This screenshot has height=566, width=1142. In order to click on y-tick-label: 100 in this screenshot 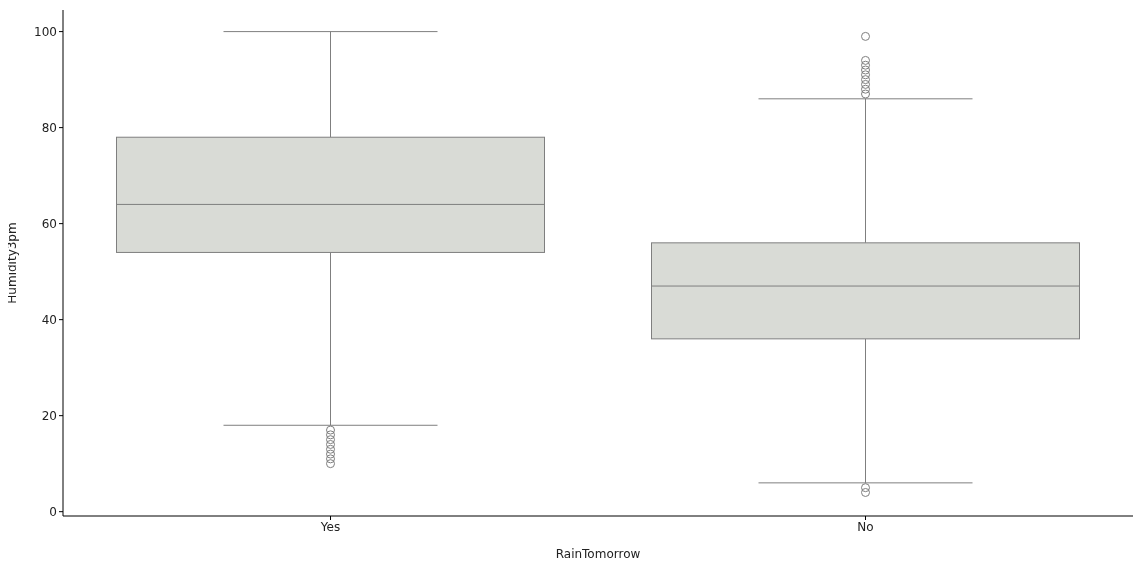, I will do `click(45, 31)`.